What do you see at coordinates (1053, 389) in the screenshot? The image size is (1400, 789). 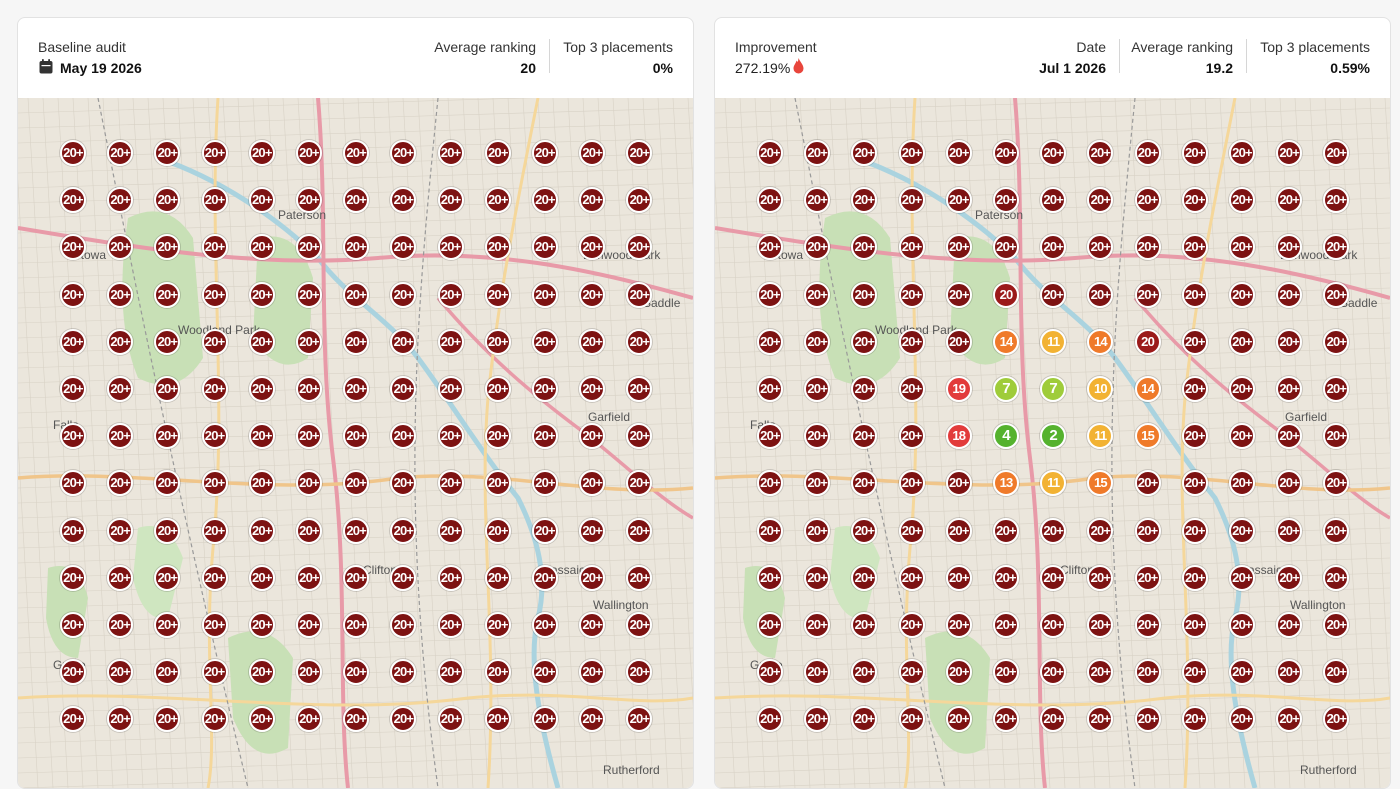 I see `rank-marker: 7` at bounding box center [1053, 389].